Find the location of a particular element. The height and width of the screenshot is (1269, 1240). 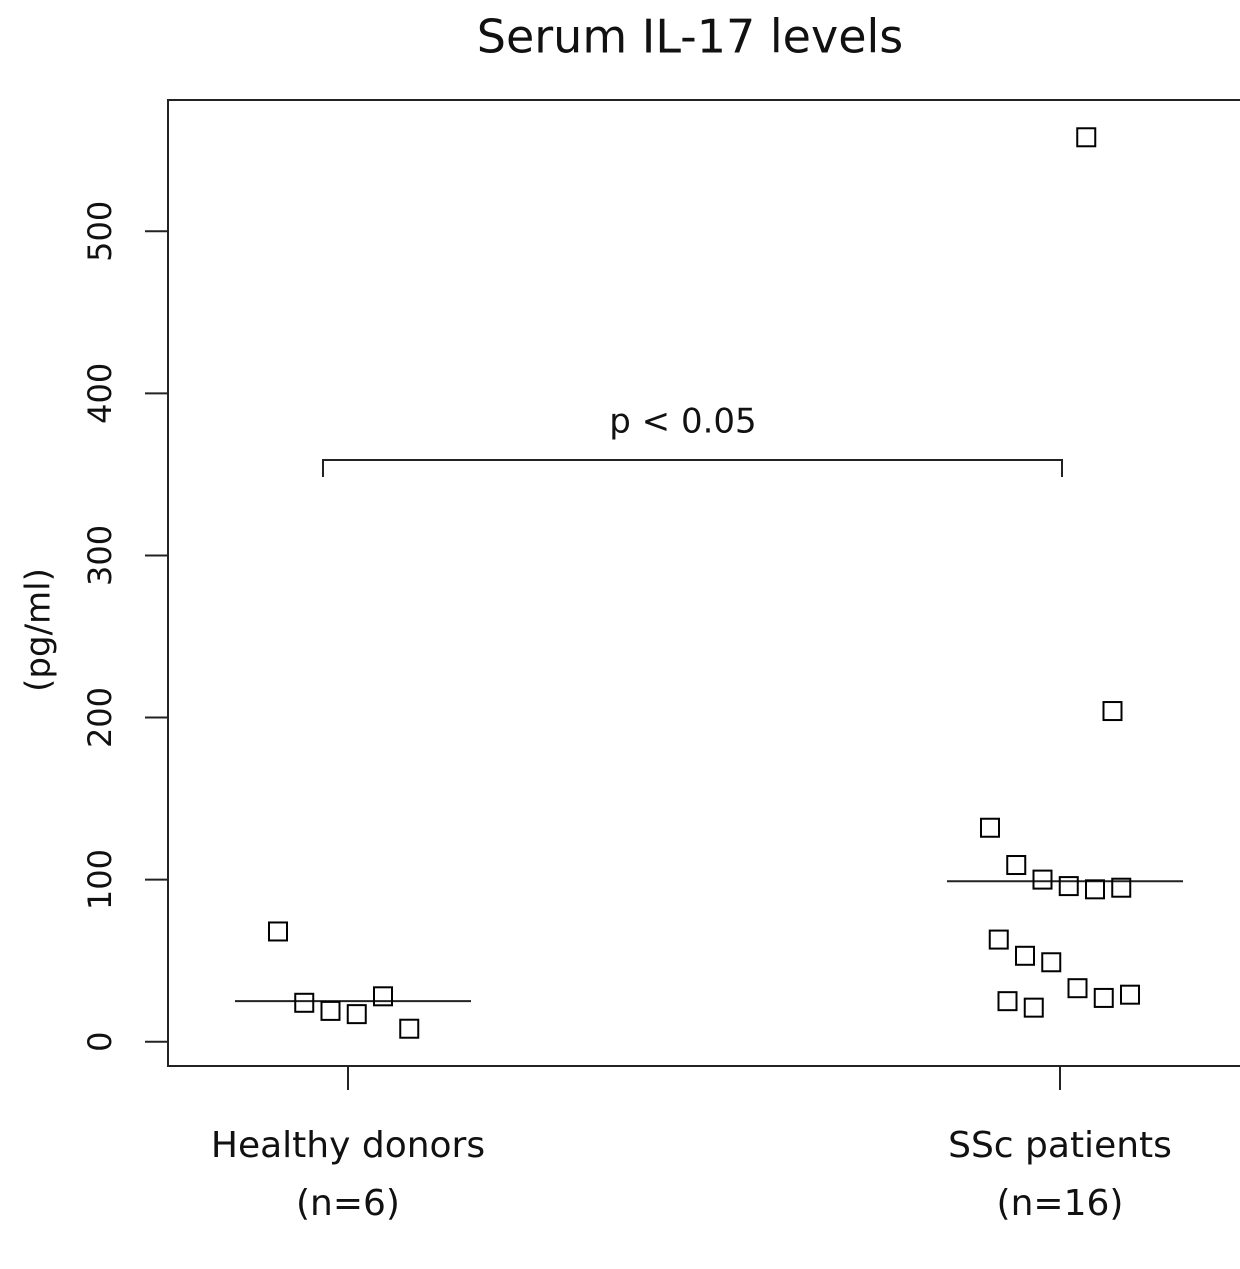

y-tick-label: 500 is located at coordinates (100, 231).